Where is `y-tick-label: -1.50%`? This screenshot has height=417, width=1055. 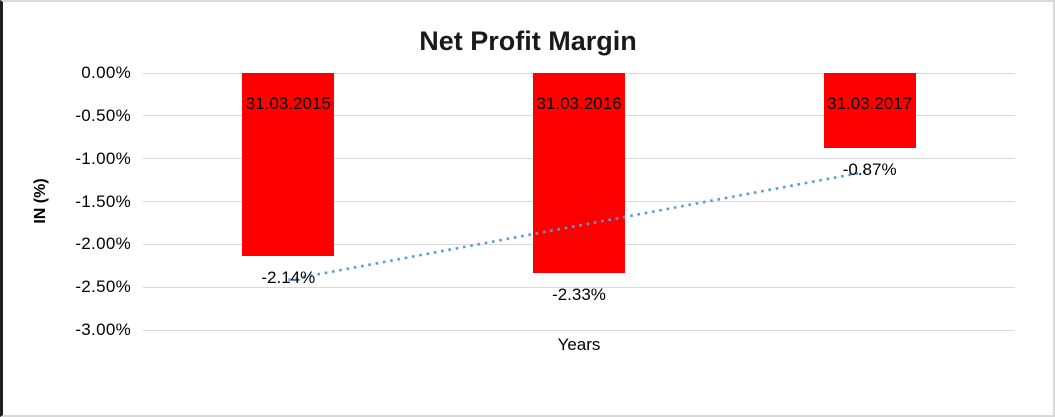 y-tick-label: -1.50% is located at coordinates (103, 201).